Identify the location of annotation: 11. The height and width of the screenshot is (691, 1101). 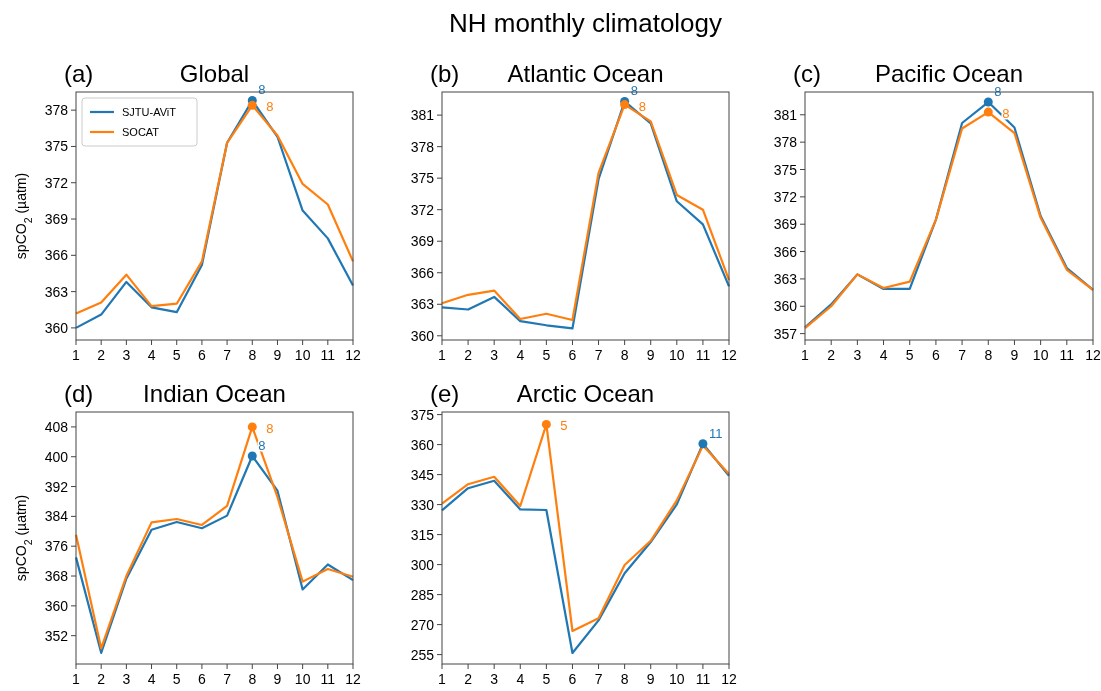
(715, 433).